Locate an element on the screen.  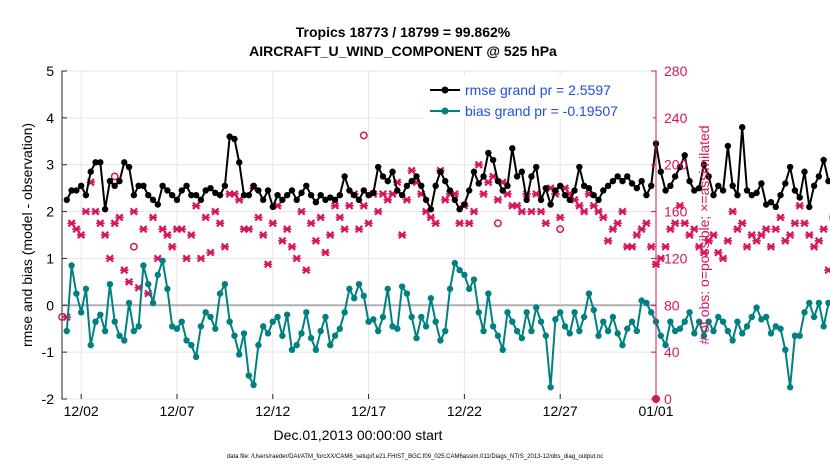
y-right-tick-label-6: 240 is located at coordinates (676, 118).